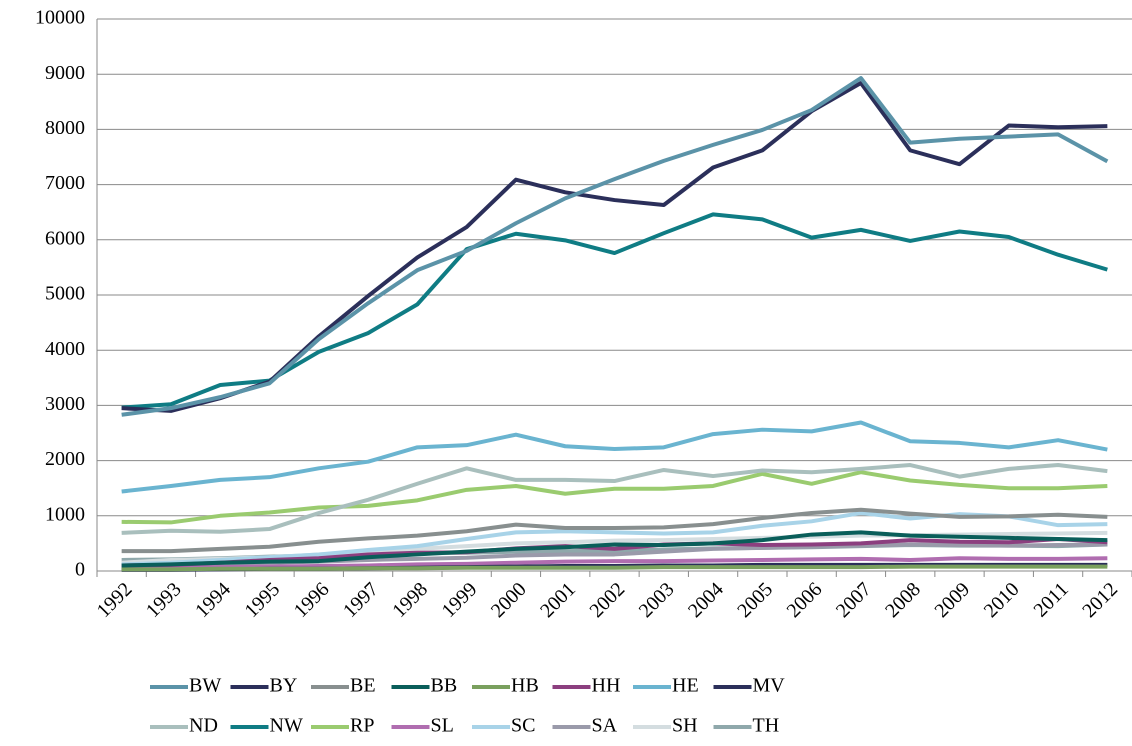 This screenshot has height=746, width=1132. I want to click on x-tick-label: 1994, so click(213, 600).